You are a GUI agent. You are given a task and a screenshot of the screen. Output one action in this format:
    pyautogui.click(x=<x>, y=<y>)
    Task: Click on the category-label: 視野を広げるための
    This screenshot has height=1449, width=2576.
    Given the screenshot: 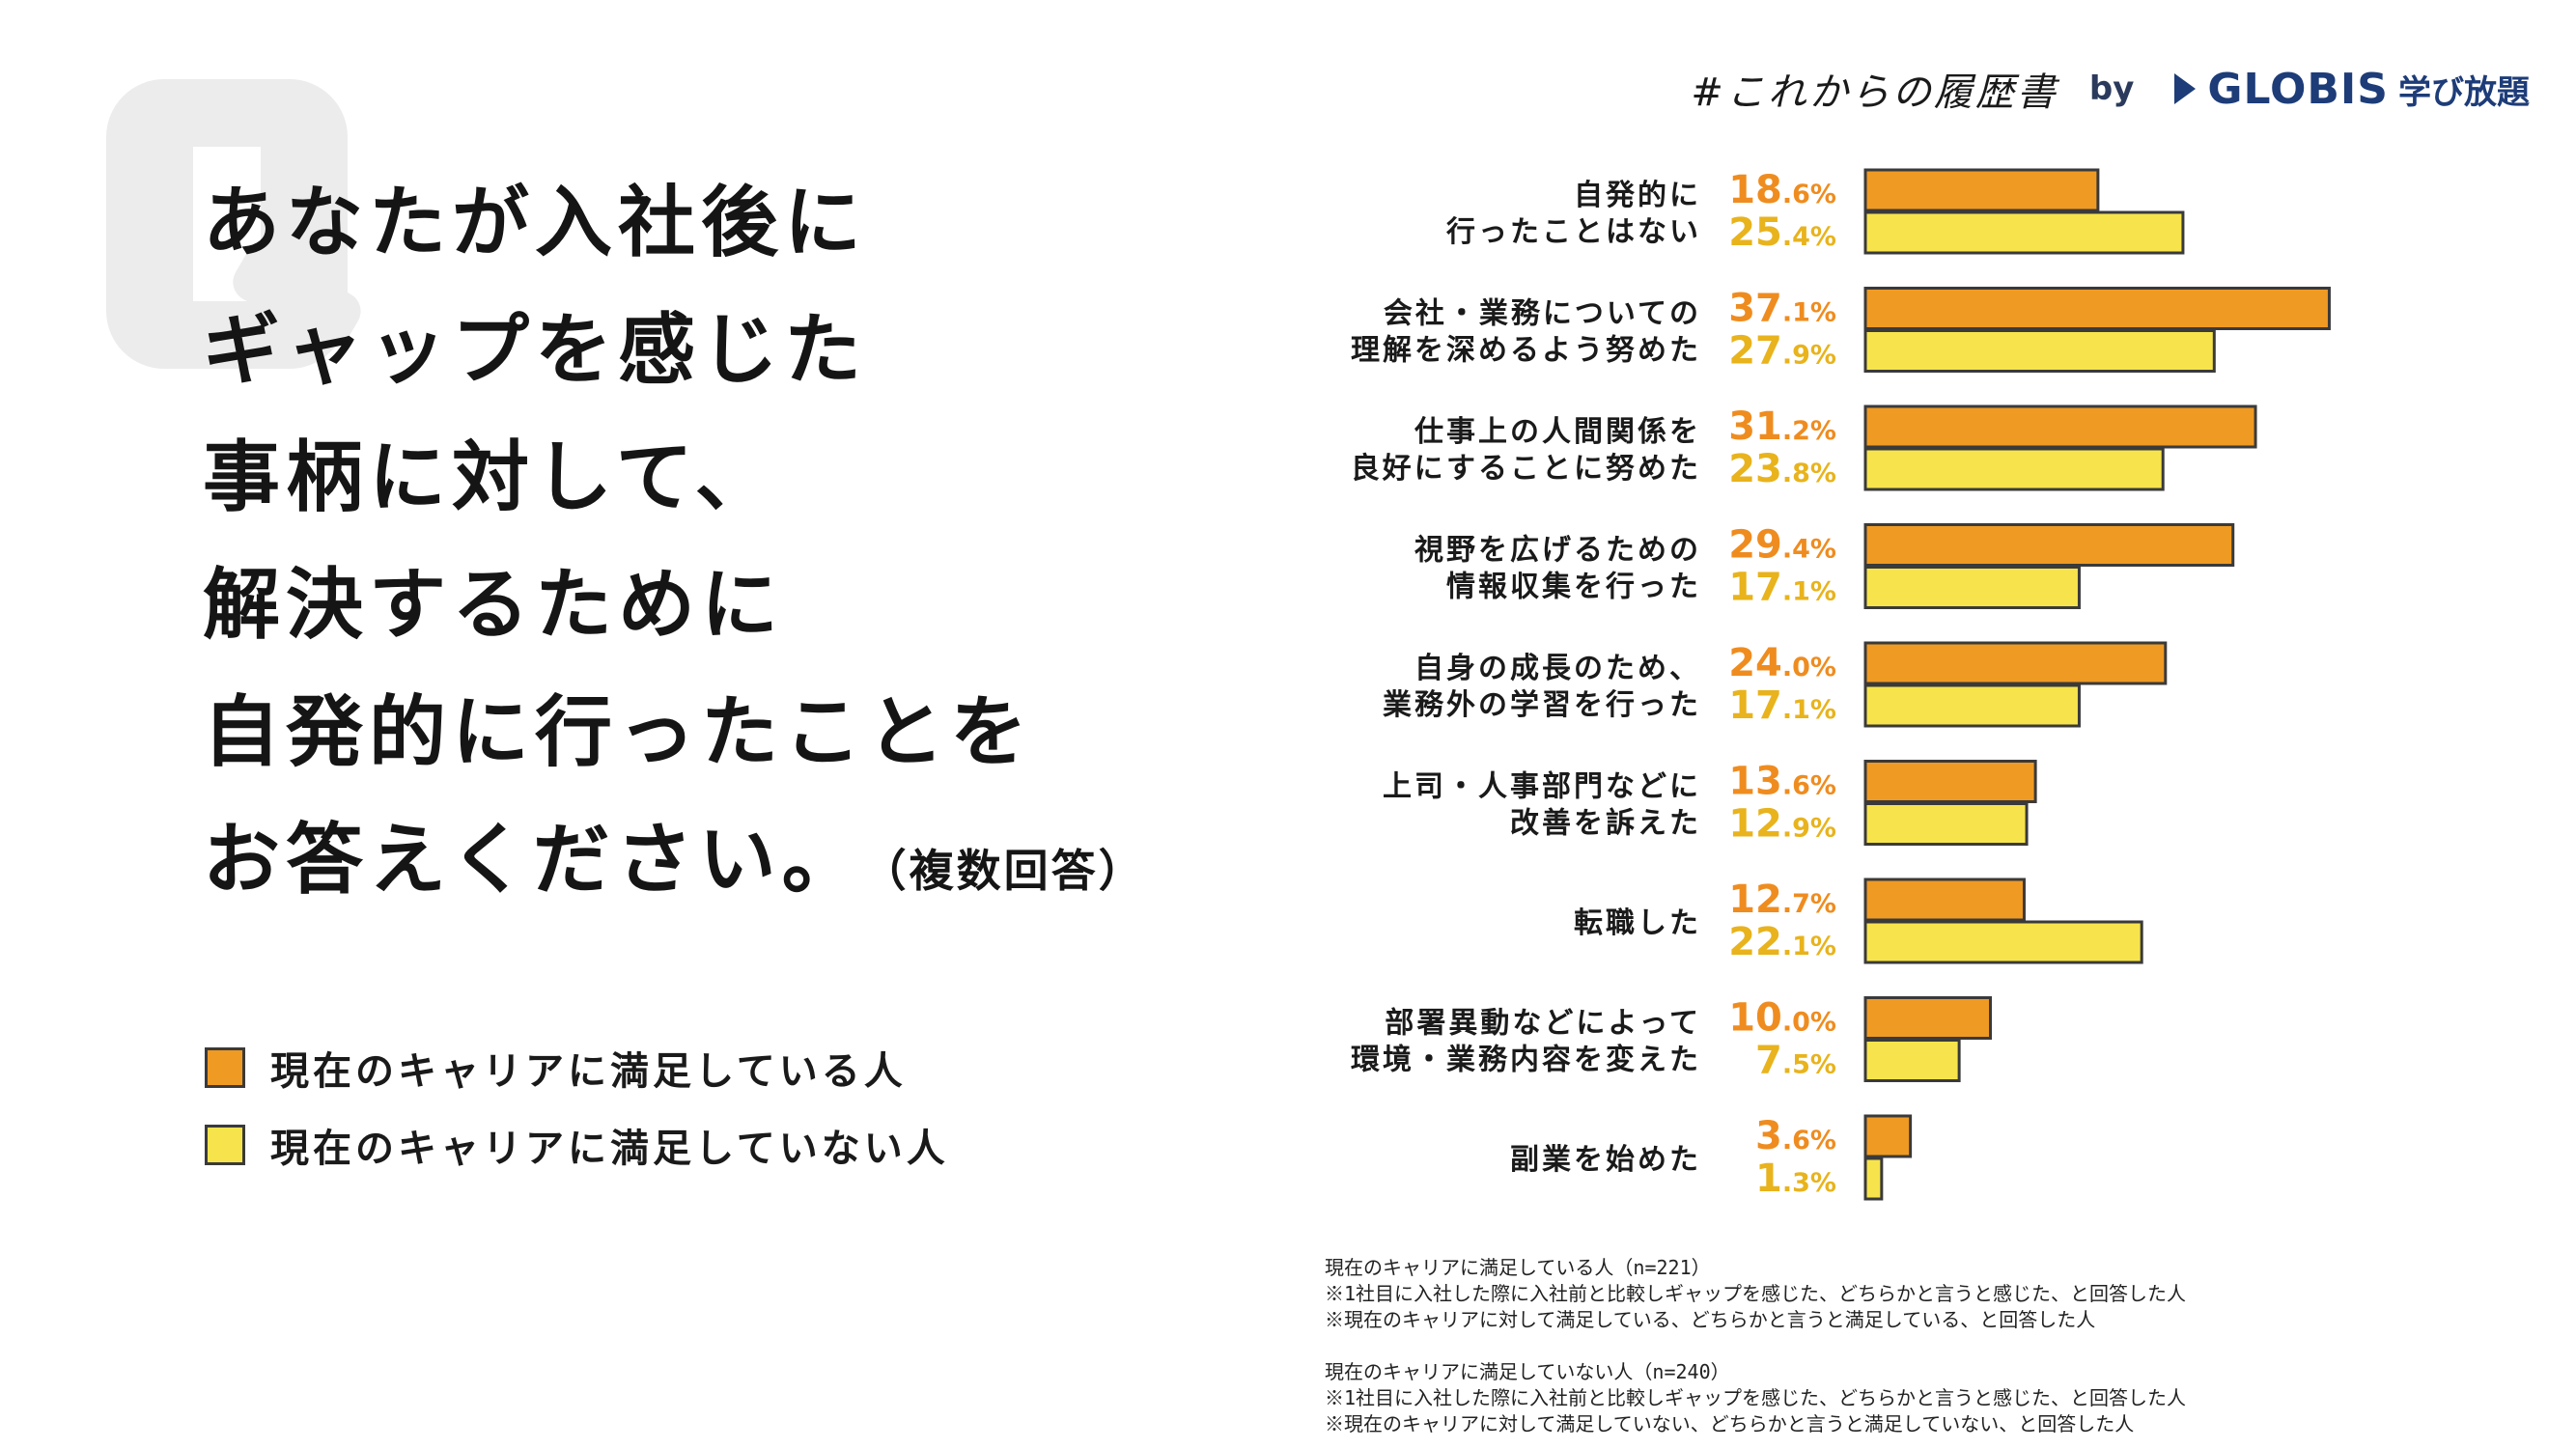 What is the action you would take?
    pyautogui.click(x=1558, y=551)
    